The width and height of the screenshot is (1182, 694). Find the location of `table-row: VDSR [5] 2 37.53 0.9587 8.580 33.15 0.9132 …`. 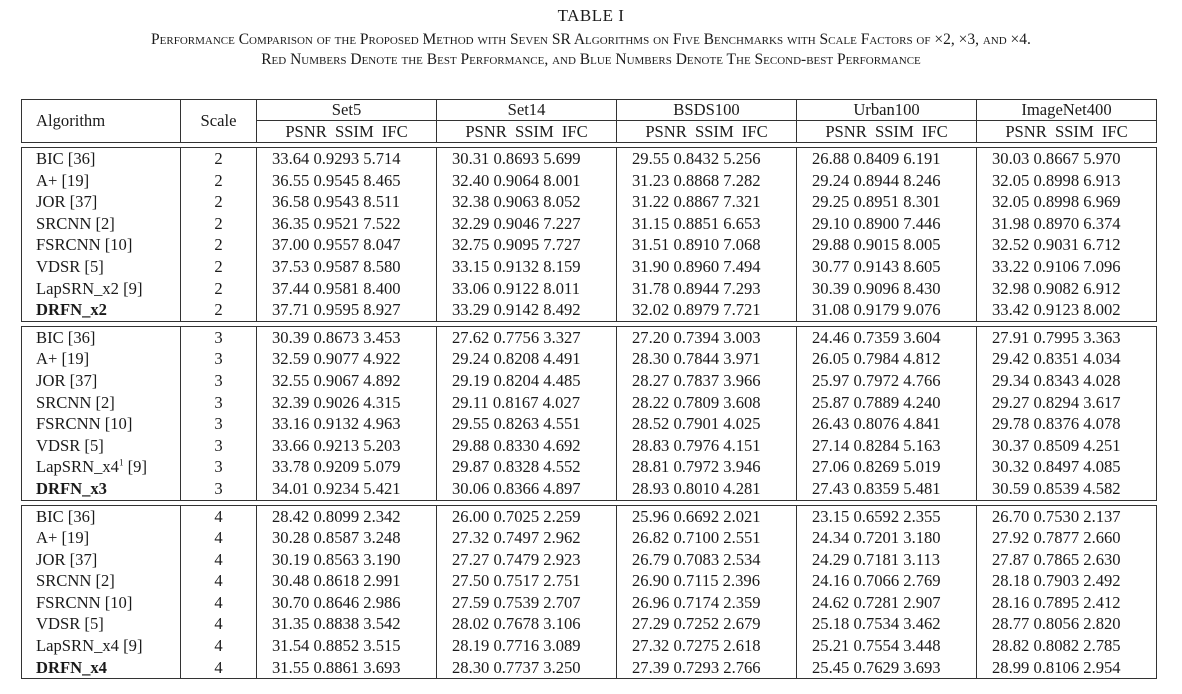

table-row: VDSR [5] 2 37.53 0.9587 8.580 33.15 0.9132 … is located at coordinates (589, 266).